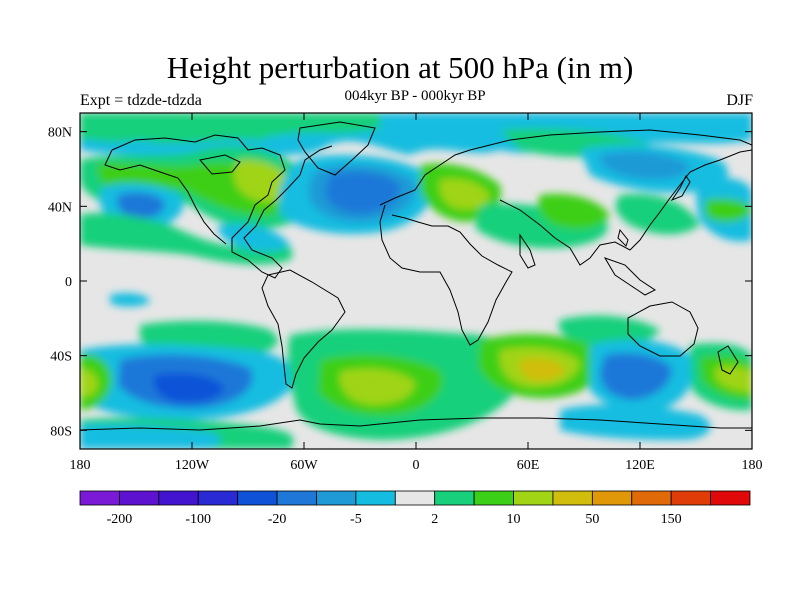 The height and width of the screenshot is (600, 800). What do you see at coordinates (592, 519) in the screenshot?
I see `colorbar-label: 50` at bounding box center [592, 519].